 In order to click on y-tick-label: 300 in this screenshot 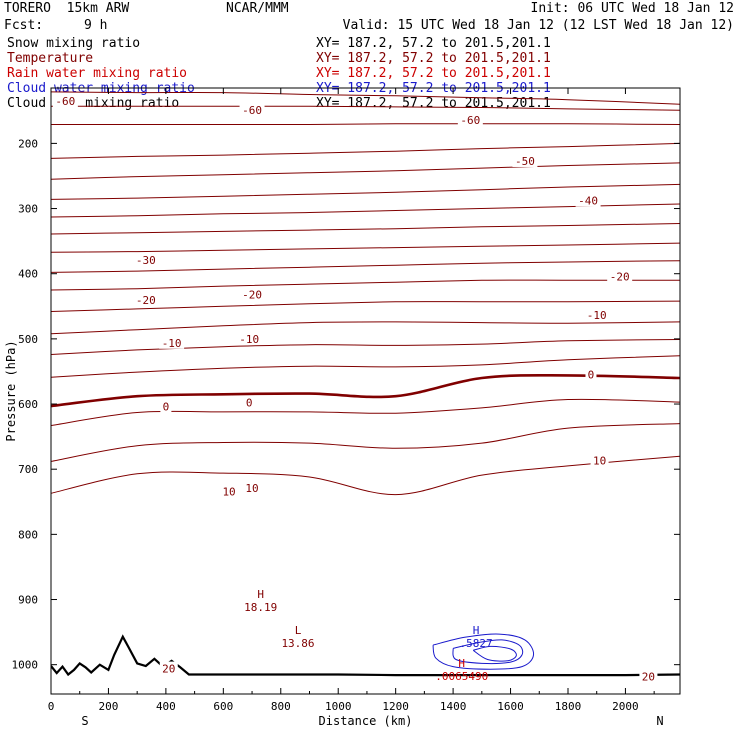, I will do `click(28, 209)`.